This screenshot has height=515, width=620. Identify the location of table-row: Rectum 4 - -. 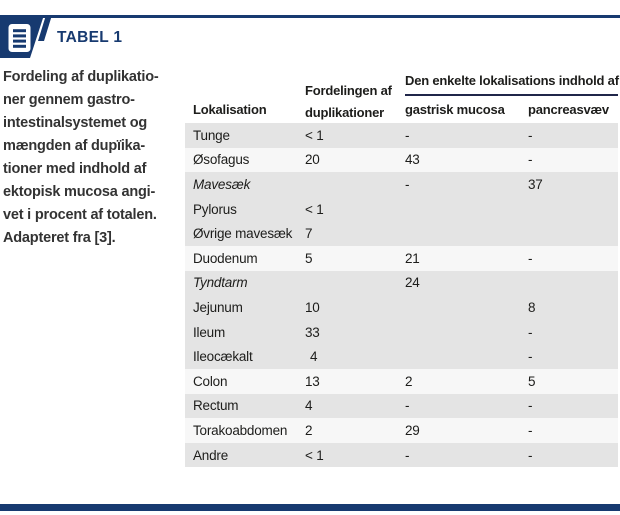
(401, 406).